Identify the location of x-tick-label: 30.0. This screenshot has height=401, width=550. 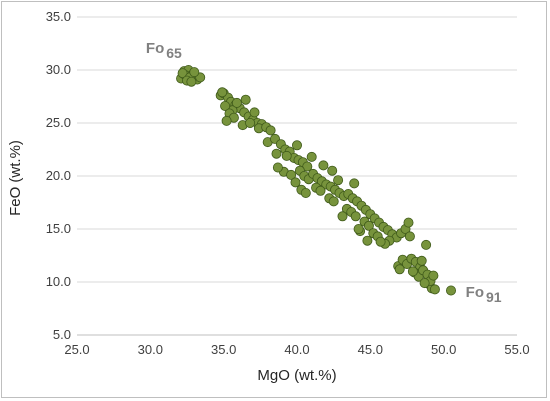
(150, 349).